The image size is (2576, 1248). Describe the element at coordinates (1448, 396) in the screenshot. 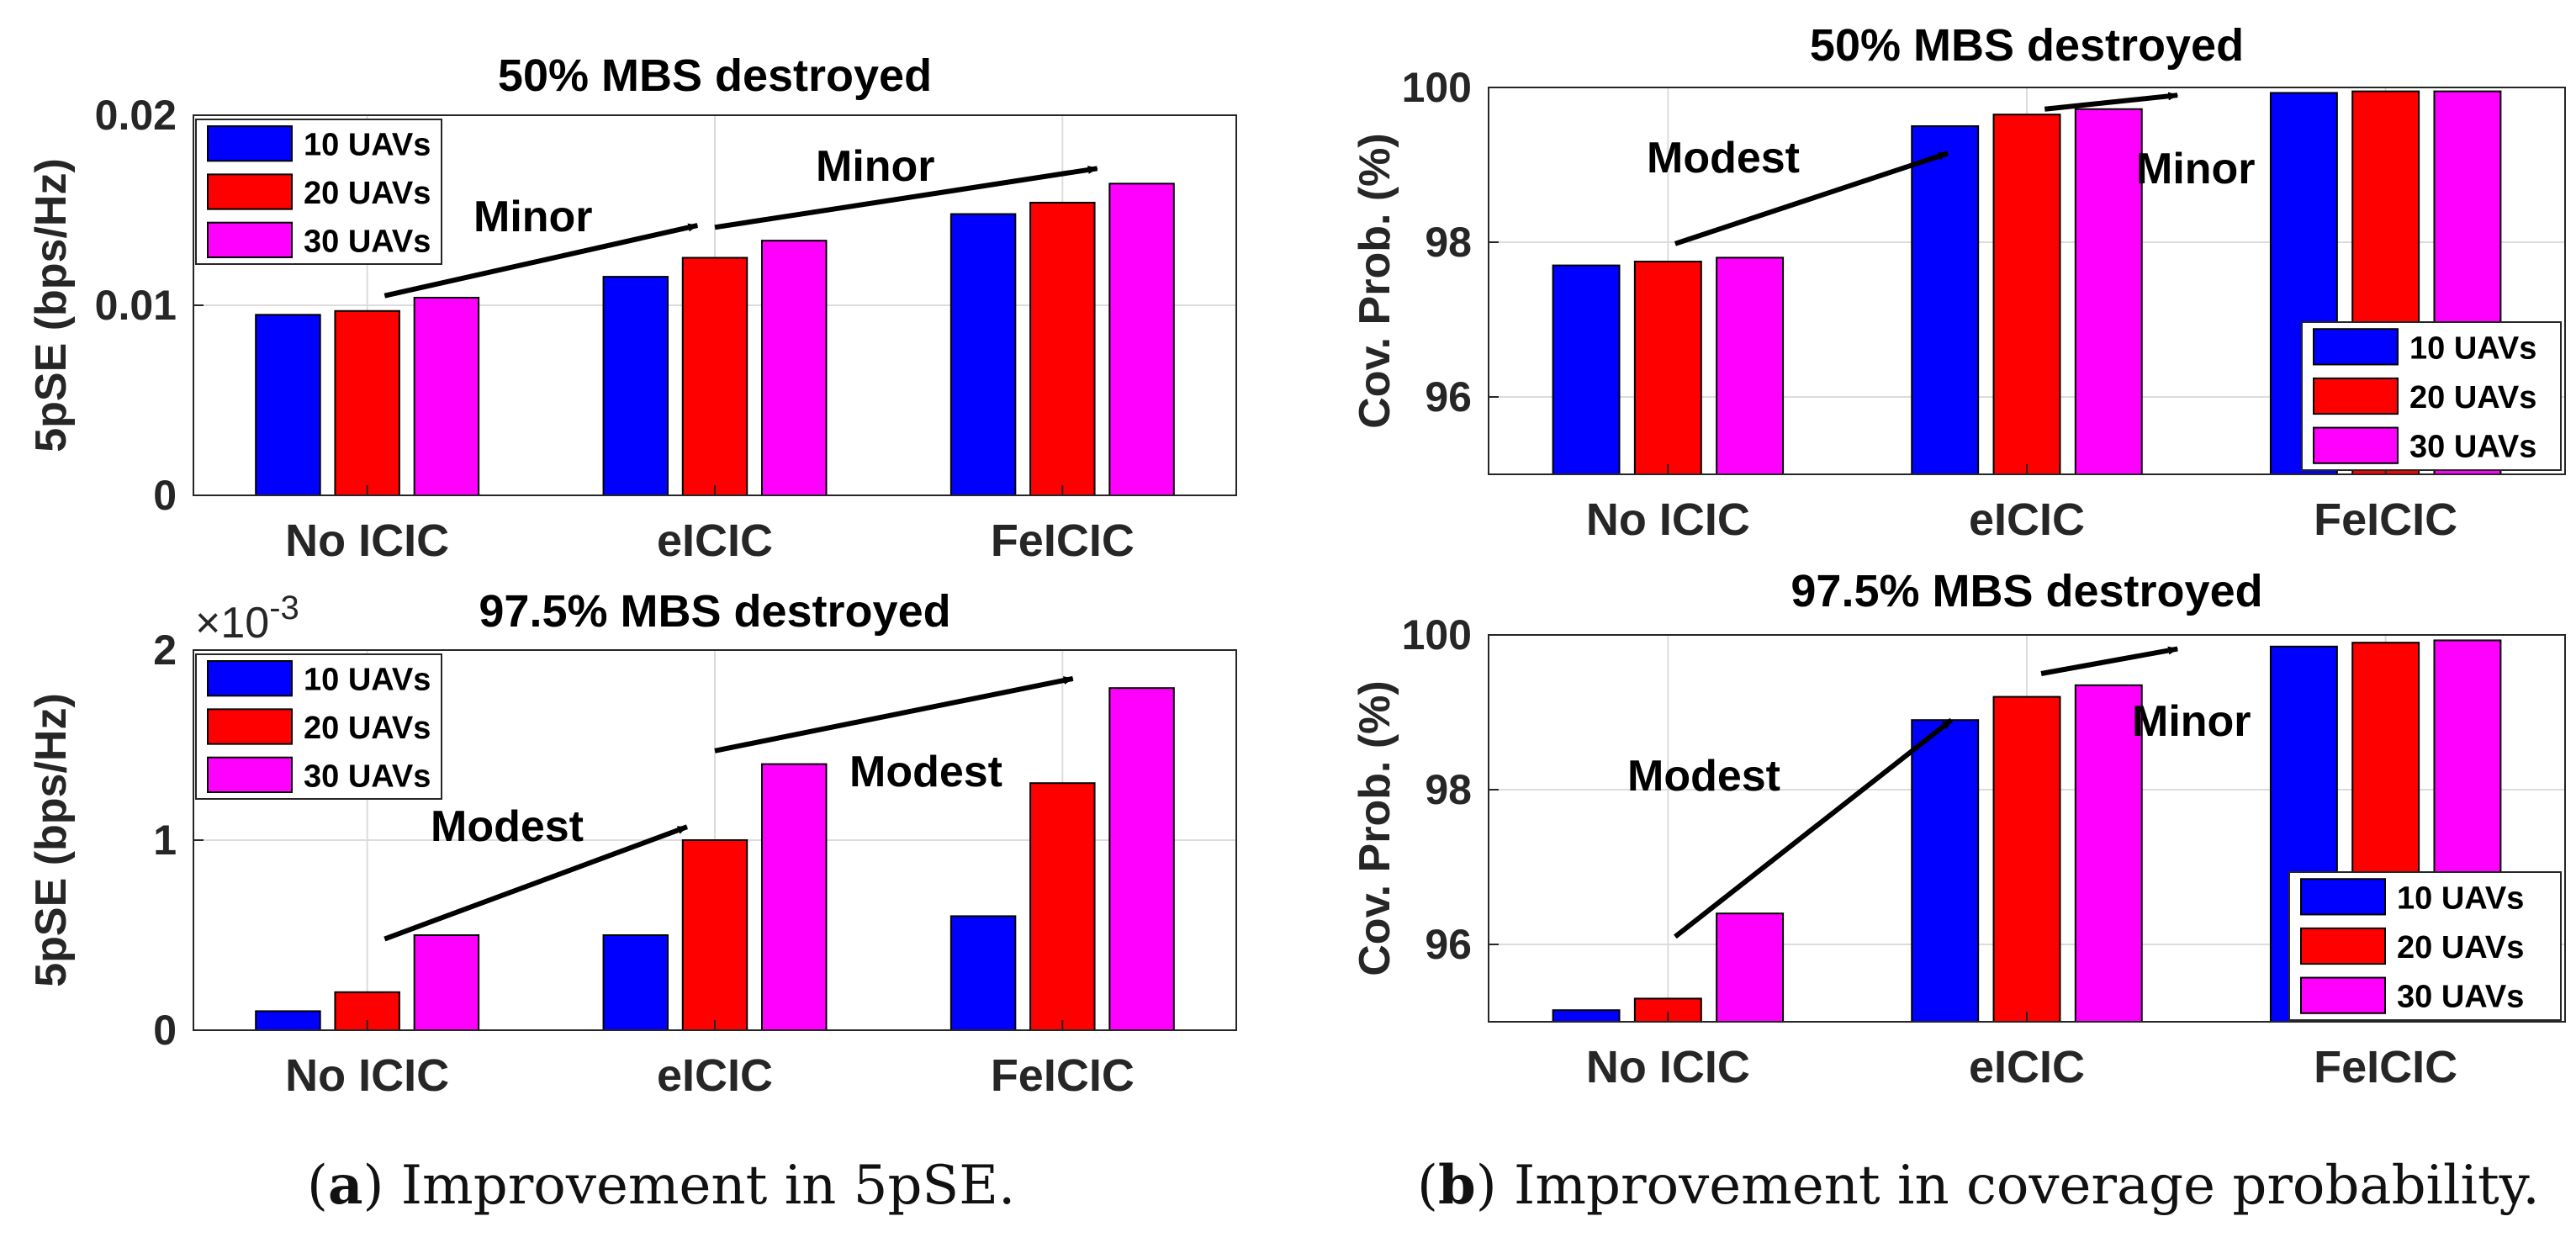

I see `y-tick-label: 96` at that location.